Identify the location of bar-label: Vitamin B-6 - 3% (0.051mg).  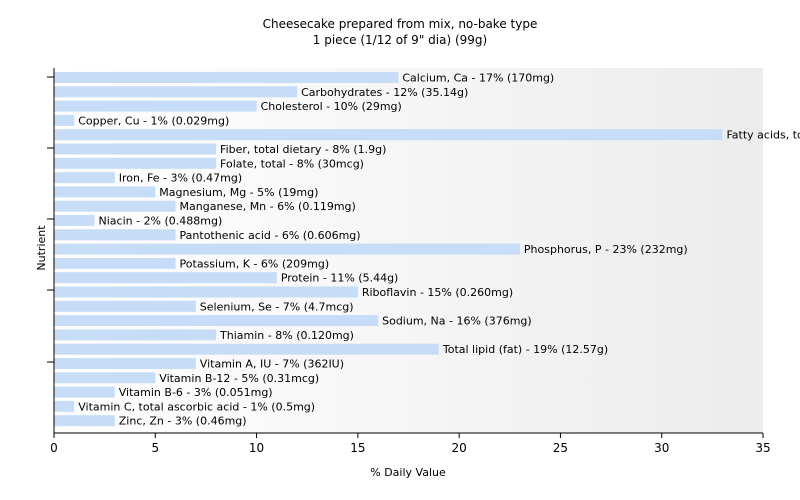
(196, 392).